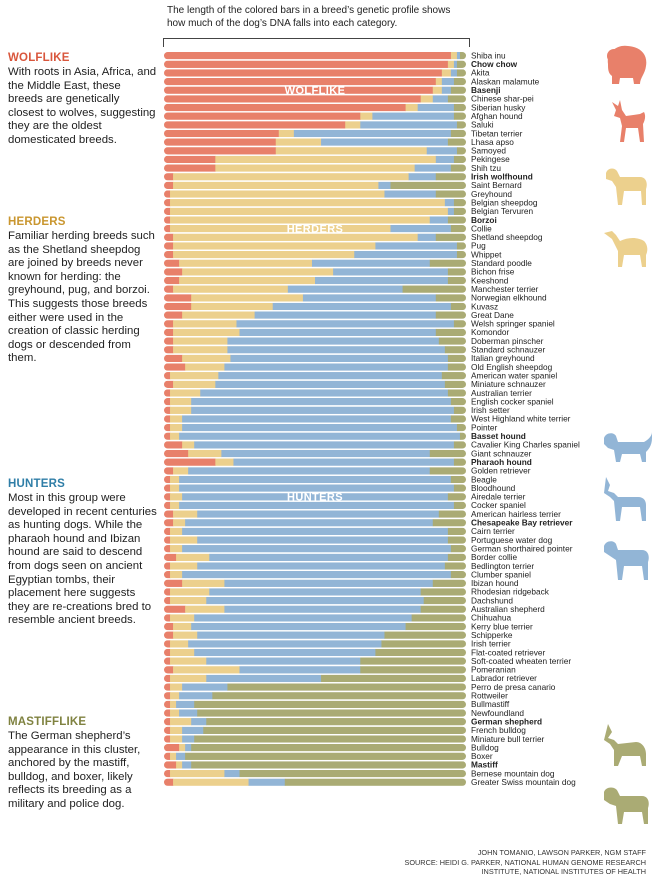 The image size is (660, 880). What do you see at coordinates (507, 341) in the screenshot?
I see `breed-label: Doberman pinscher` at bounding box center [507, 341].